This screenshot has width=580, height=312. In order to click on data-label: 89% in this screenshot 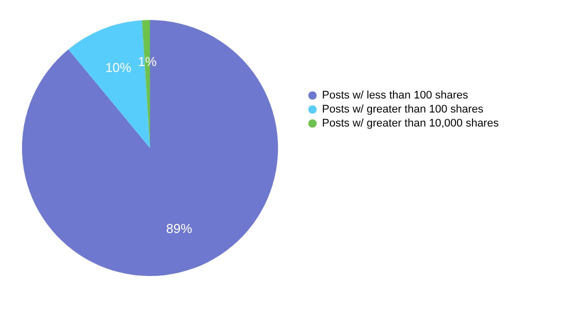, I will do `click(179, 228)`.